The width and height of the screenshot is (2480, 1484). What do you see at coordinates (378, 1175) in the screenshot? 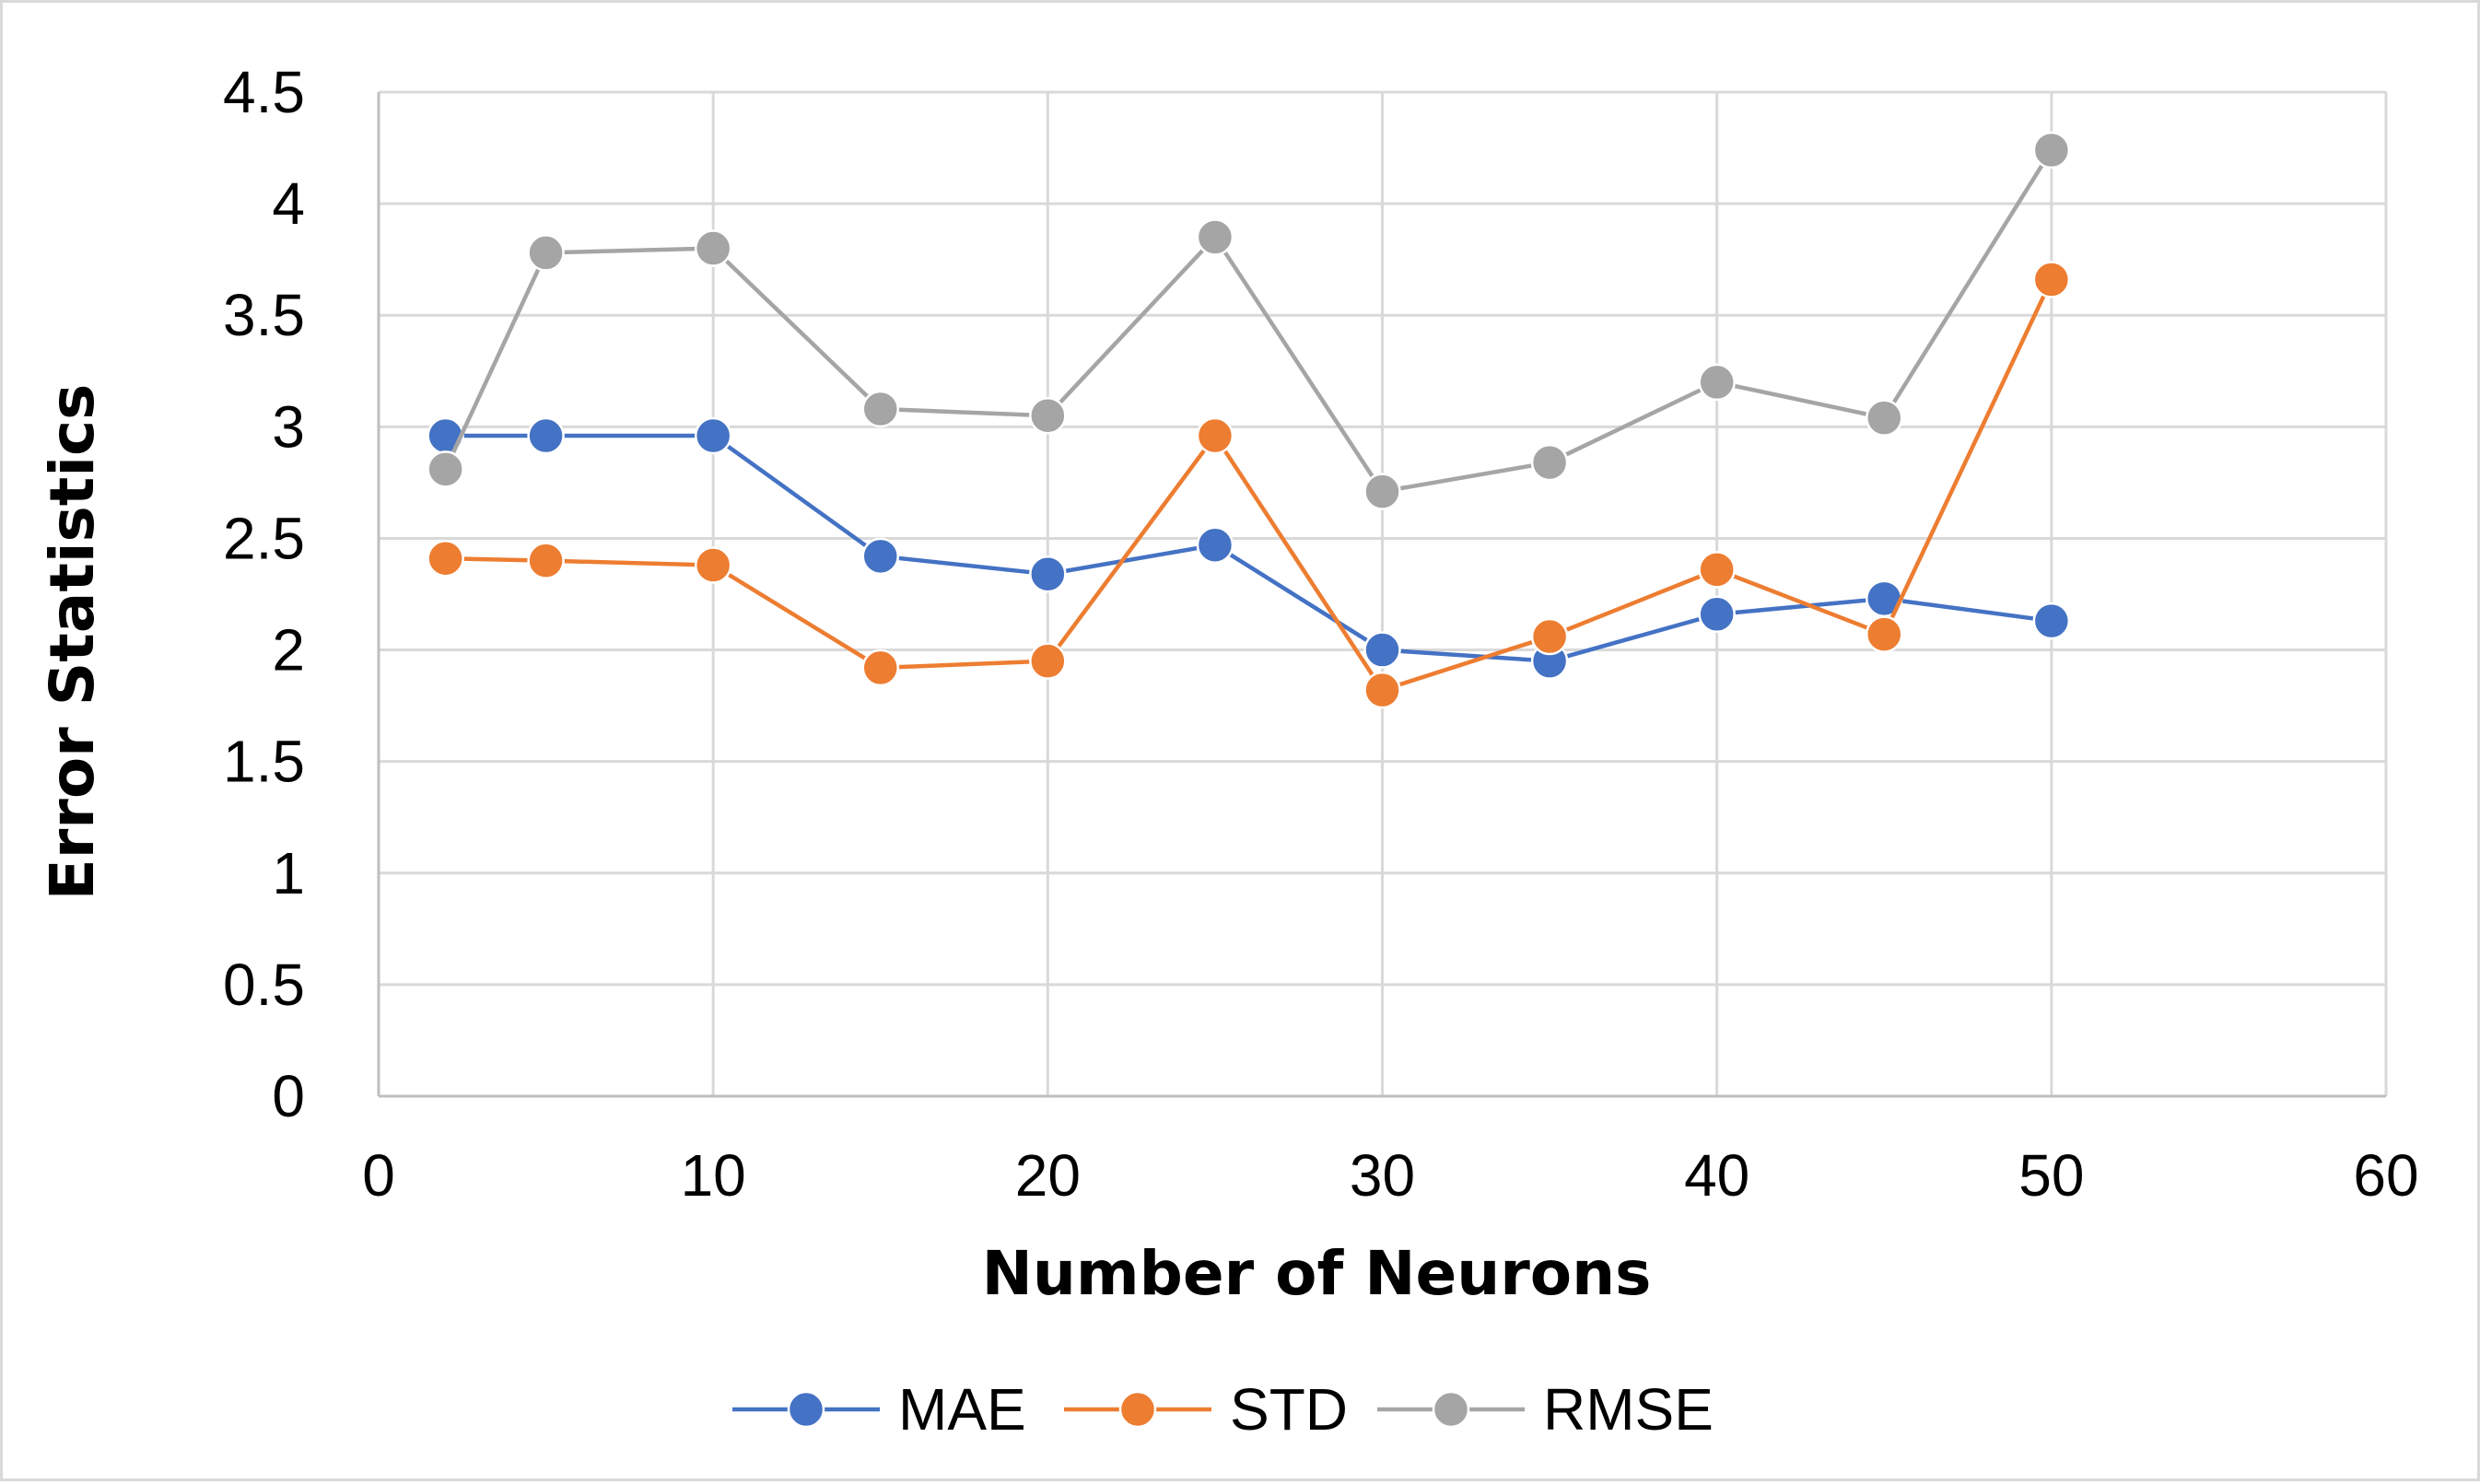
I see `x-tick-label: 0` at bounding box center [378, 1175].